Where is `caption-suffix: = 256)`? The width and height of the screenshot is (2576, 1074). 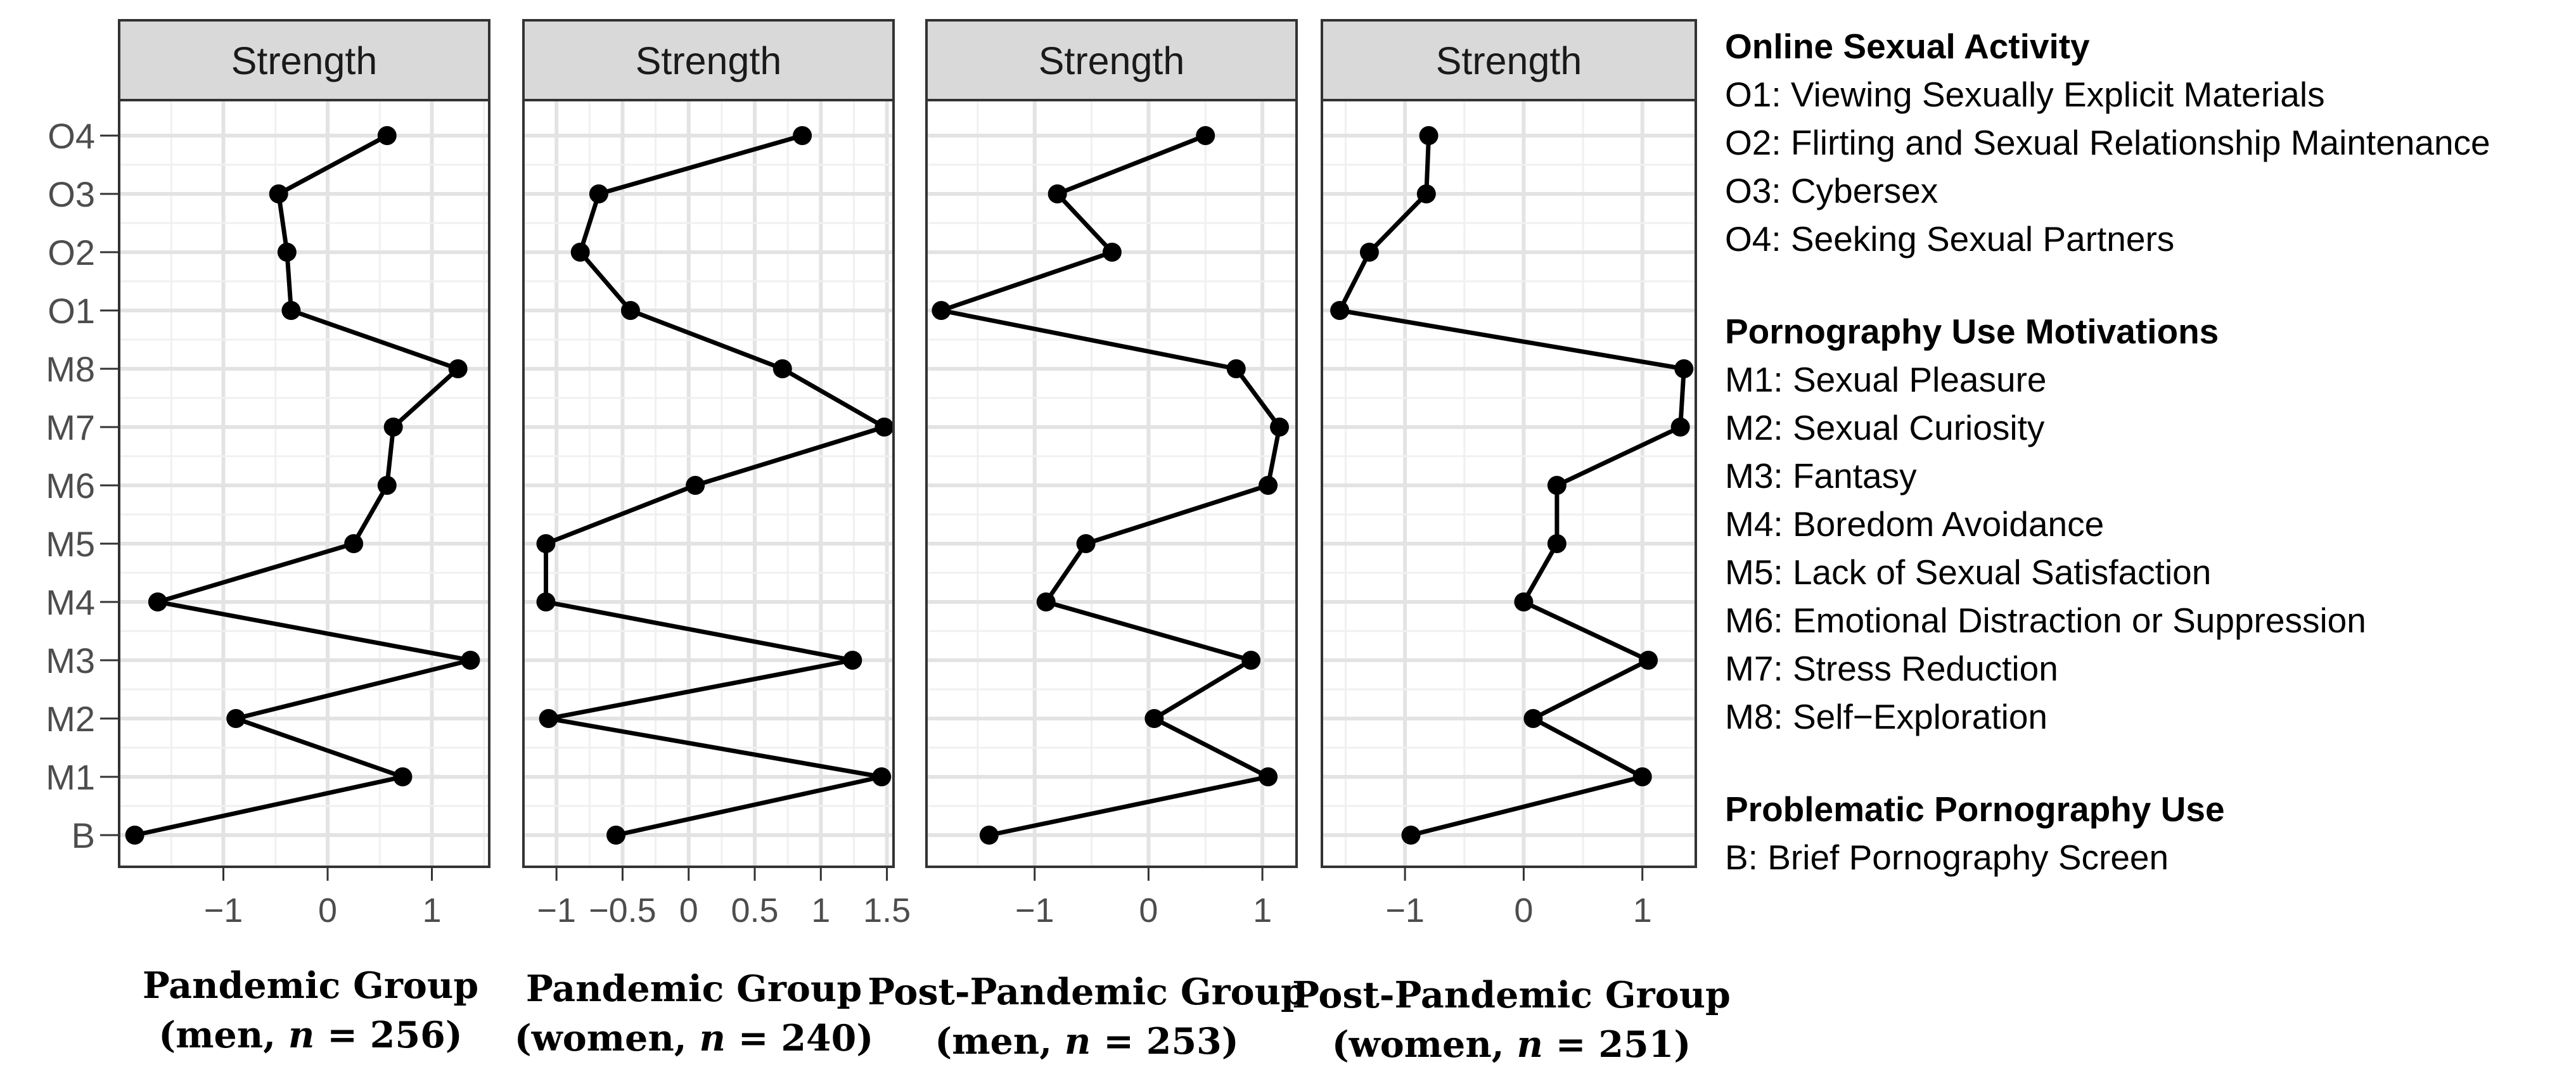 caption-suffix: = 256) is located at coordinates (388, 1035).